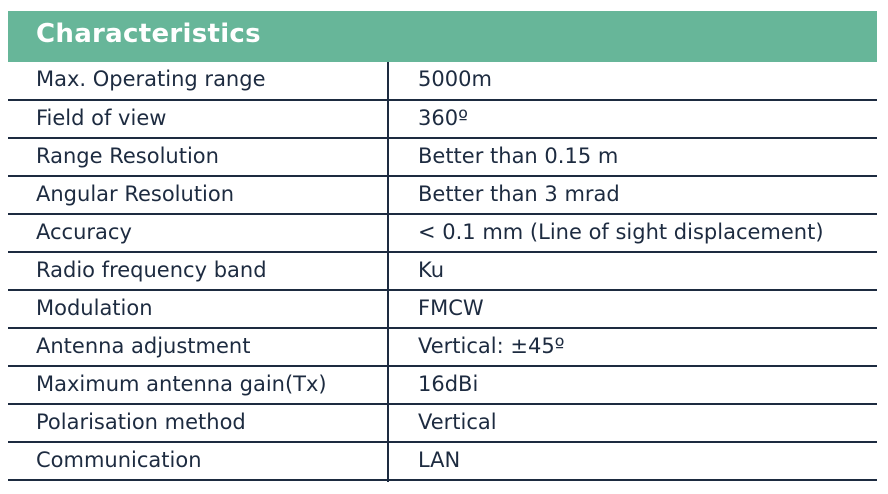 Image resolution: width=888 pixels, height=494 pixels. I want to click on row-label: Radio frequency band, so click(151, 270).